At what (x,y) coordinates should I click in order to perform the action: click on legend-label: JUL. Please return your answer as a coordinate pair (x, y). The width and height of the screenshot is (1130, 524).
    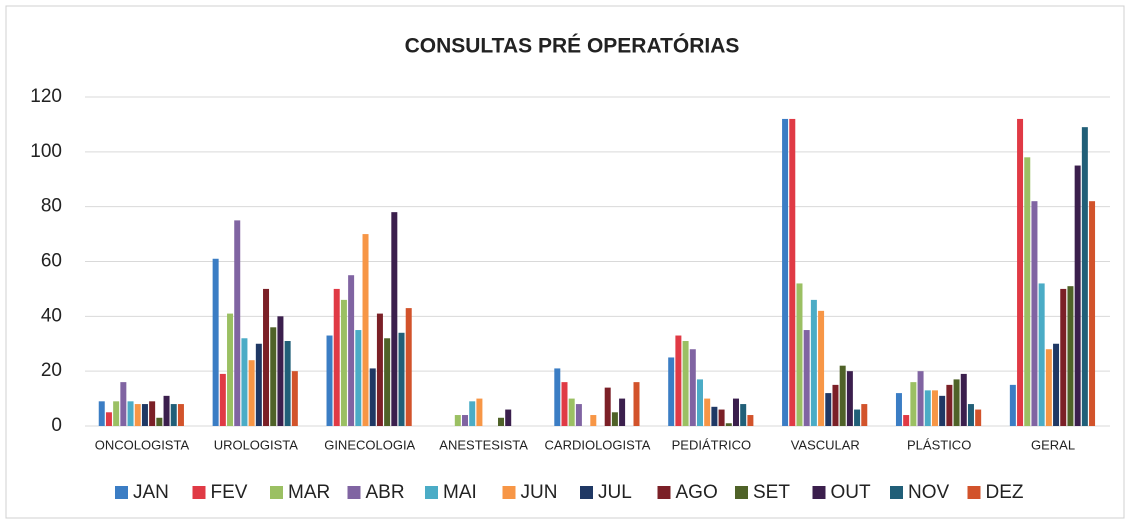
    Looking at the image, I should click on (615, 492).